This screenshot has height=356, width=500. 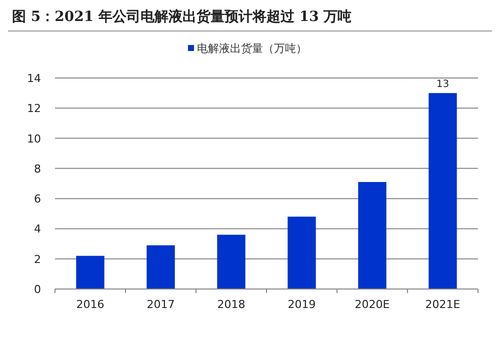 I want to click on chart-title: 图 5：2021 年公司电解液出货量预计将超过 13 万吨, so click(x=182, y=16).